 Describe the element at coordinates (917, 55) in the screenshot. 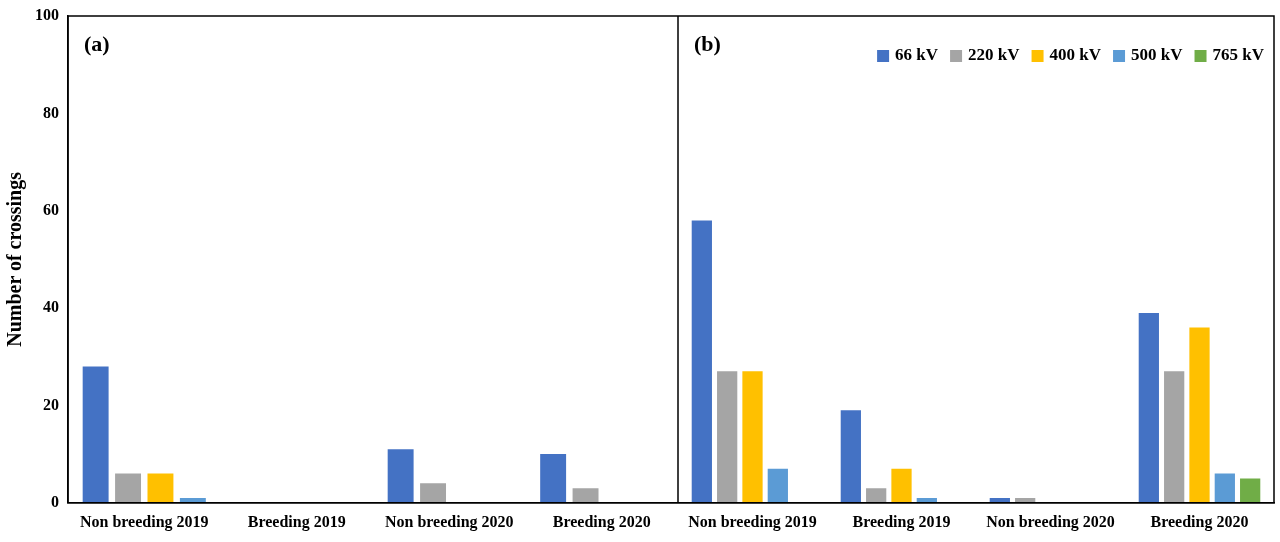

I see `legend-label: 66 kV` at that location.